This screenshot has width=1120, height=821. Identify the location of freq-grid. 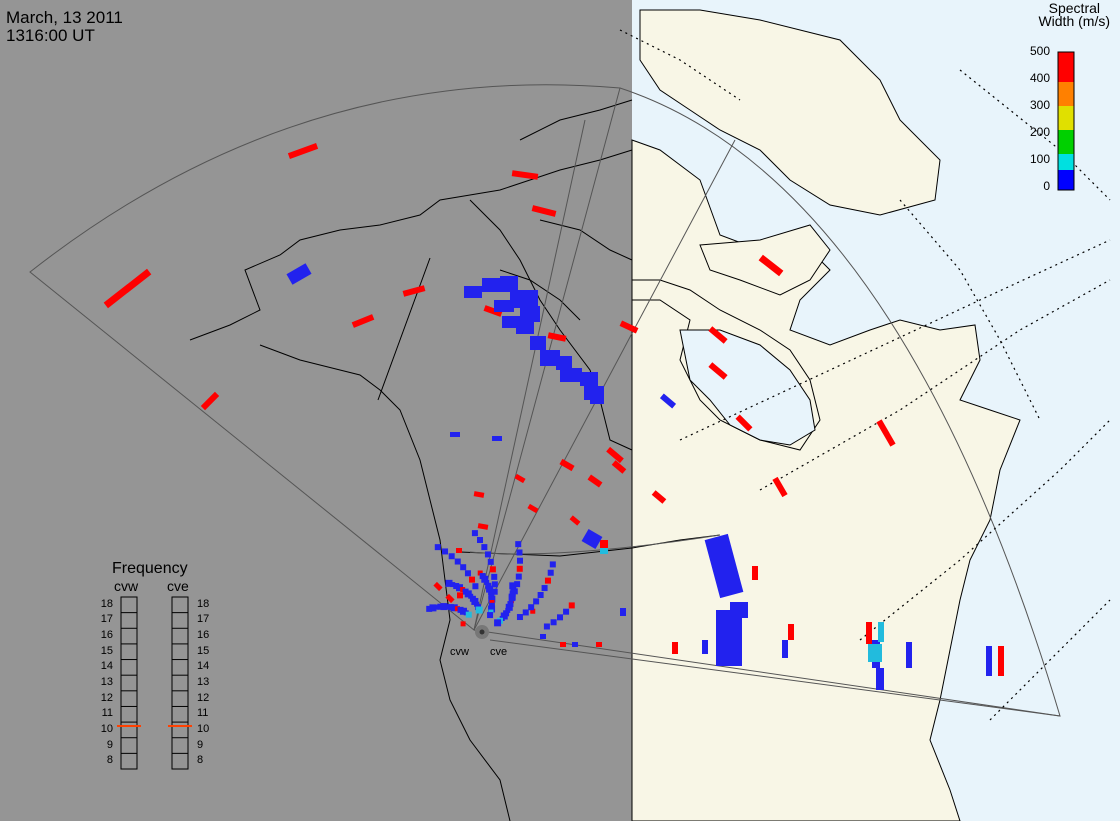
(154, 683).